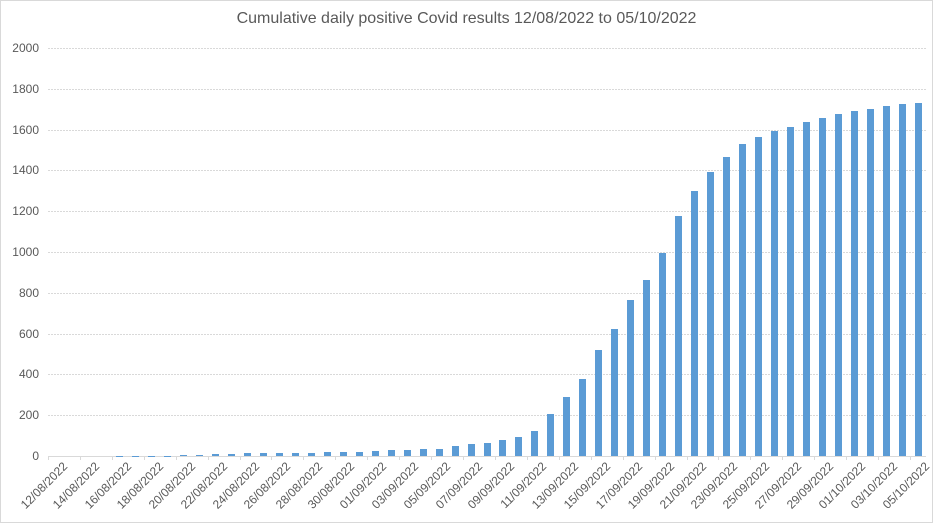 The image size is (933, 523). What do you see at coordinates (551, 435) in the screenshot?
I see `bar-12/09/2022` at bounding box center [551, 435].